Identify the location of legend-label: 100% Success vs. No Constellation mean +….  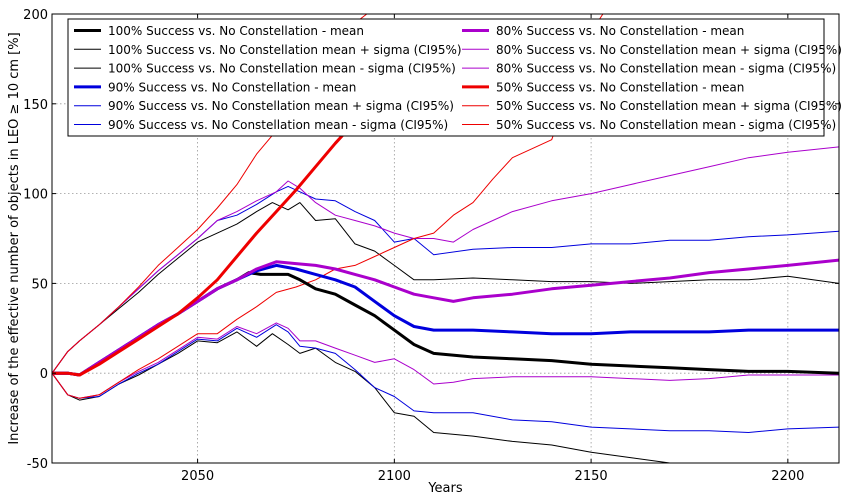
(285, 50).